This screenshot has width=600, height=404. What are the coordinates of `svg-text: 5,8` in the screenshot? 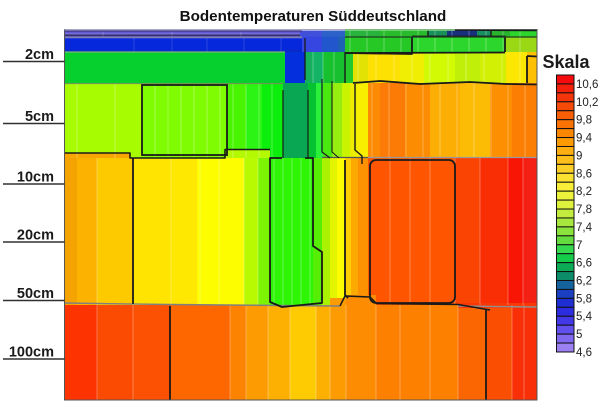 It's located at (584, 299).